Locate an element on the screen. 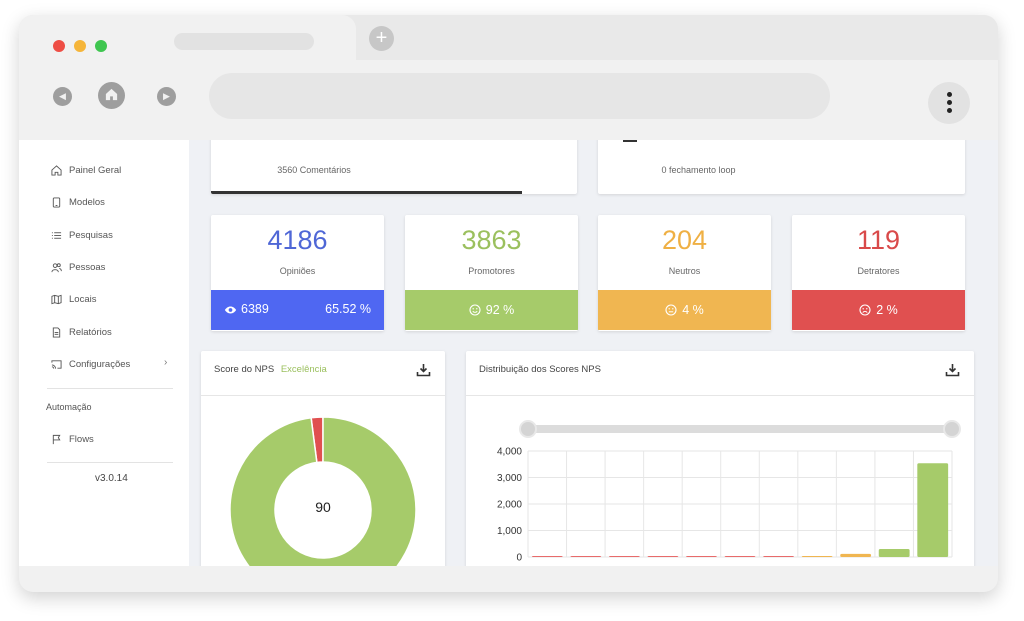 The width and height of the screenshot is (1024, 621). stat-label: Promotores is located at coordinates (491, 271).